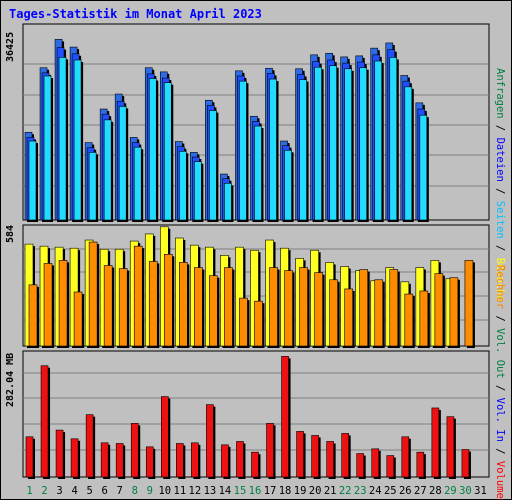 The image size is (512, 500). What do you see at coordinates (500, 353) in the screenshot?
I see `right-label-panel2-part: Vol. Out` at bounding box center [500, 353].